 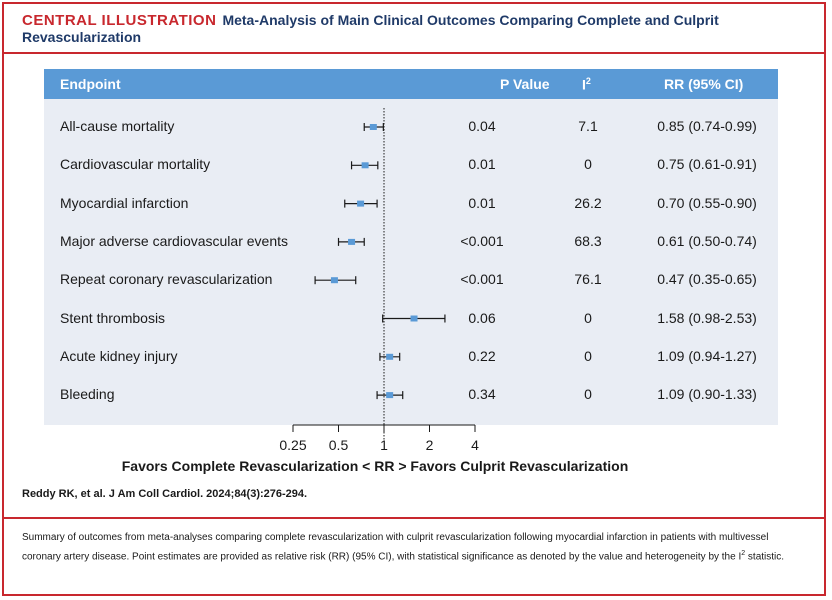 I want to click on rr-cell: 0.85 (0.74-0.99), so click(x=707, y=126).